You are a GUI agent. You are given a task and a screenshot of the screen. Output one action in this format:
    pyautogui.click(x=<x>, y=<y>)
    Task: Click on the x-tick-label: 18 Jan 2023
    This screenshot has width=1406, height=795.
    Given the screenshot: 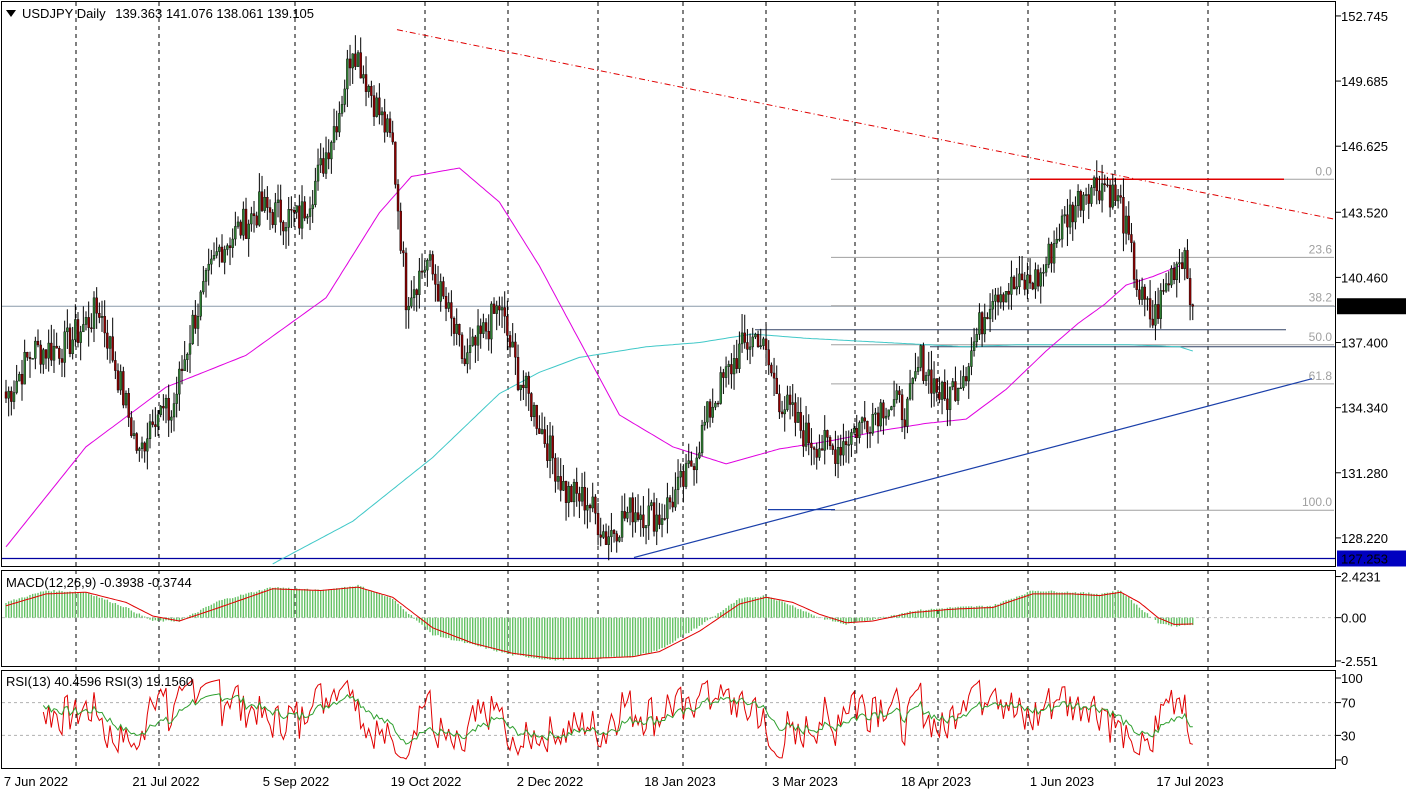 What is the action you would take?
    pyautogui.click(x=680, y=781)
    